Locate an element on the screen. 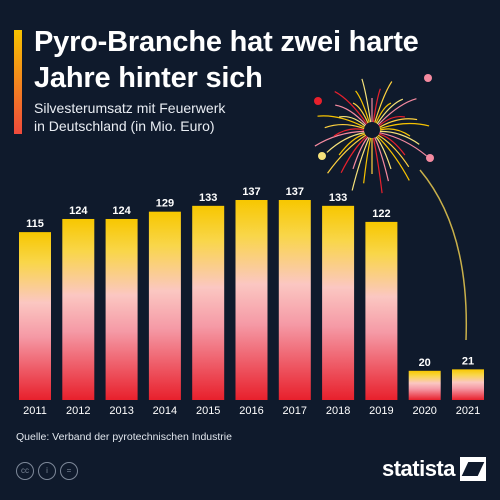  bar-2011 is located at coordinates (35, 316).